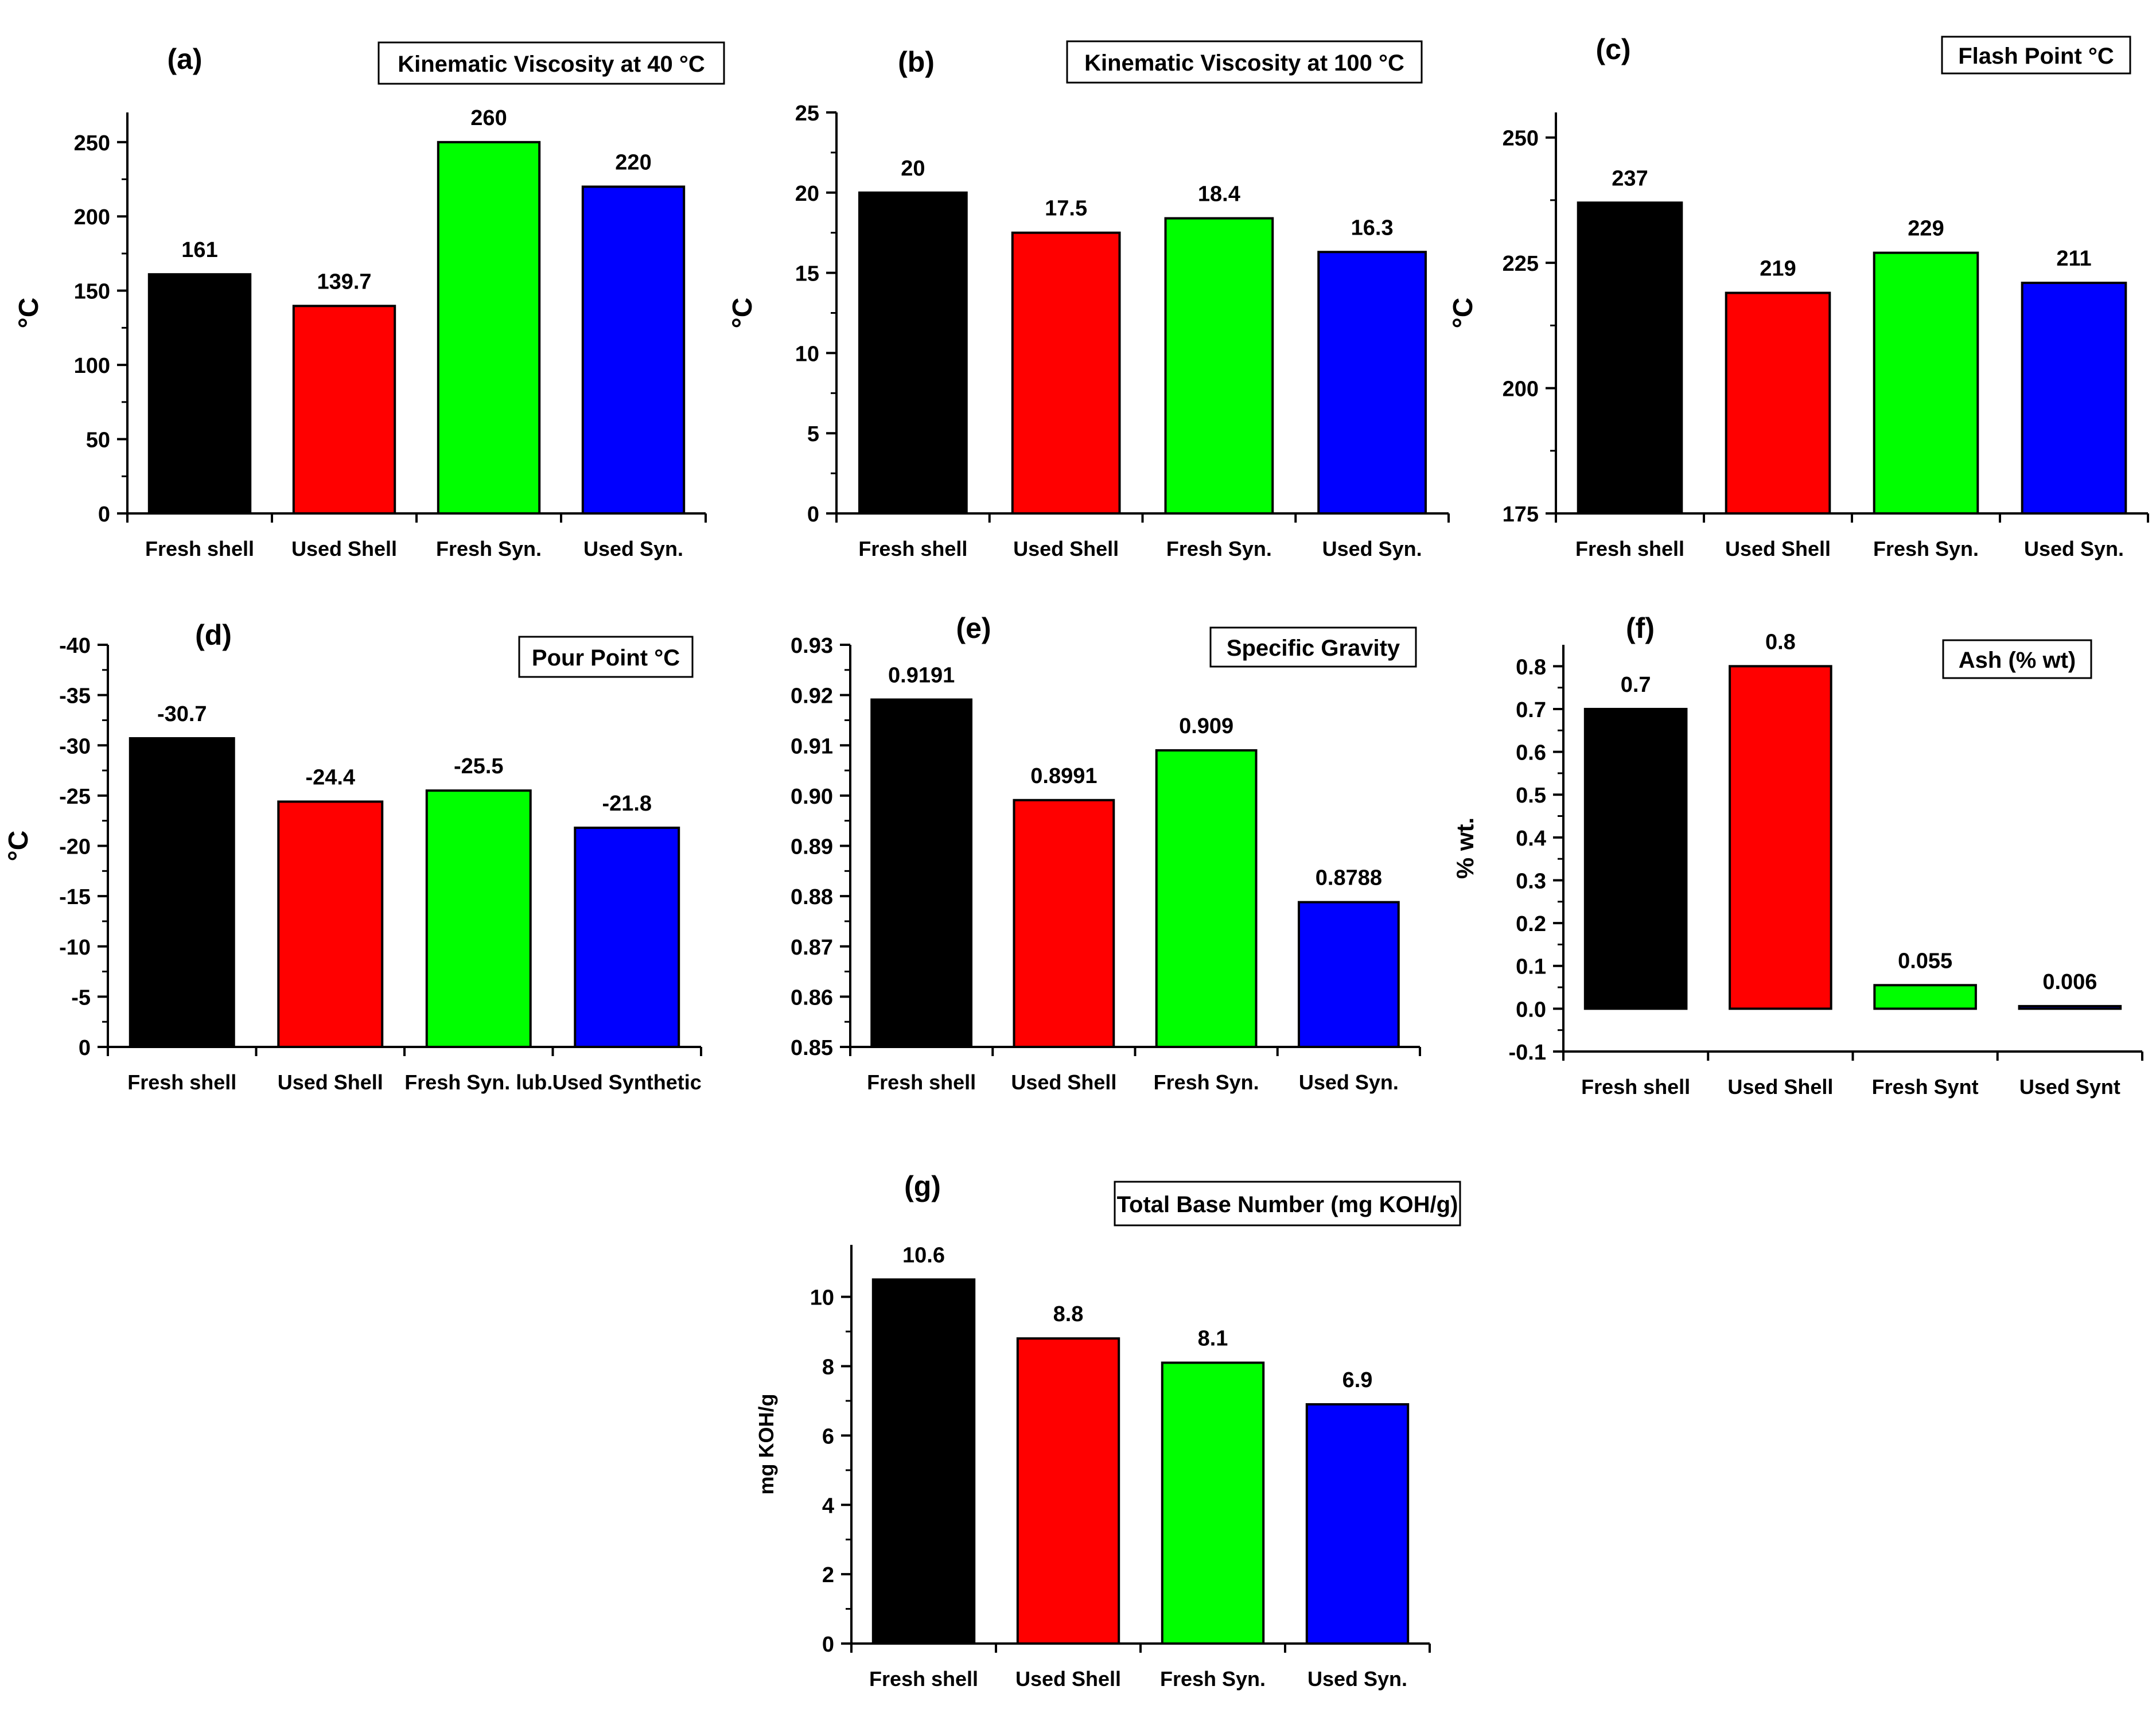  What do you see at coordinates (75, 897) in the screenshot?
I see `y-tick-label: -15` at bounding box center [75, 897].